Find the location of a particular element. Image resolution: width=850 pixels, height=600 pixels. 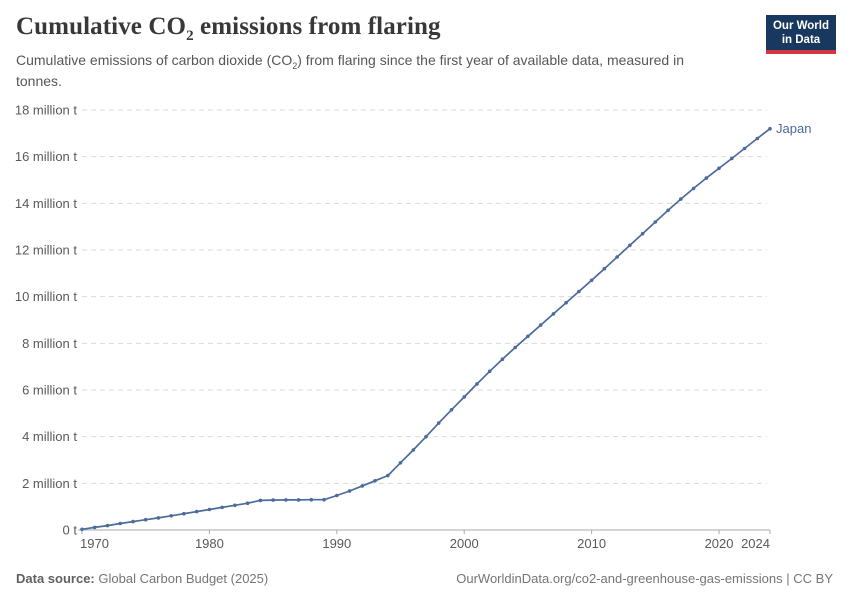

x-axis-label: 2000 is located at coordinates (464, 543).